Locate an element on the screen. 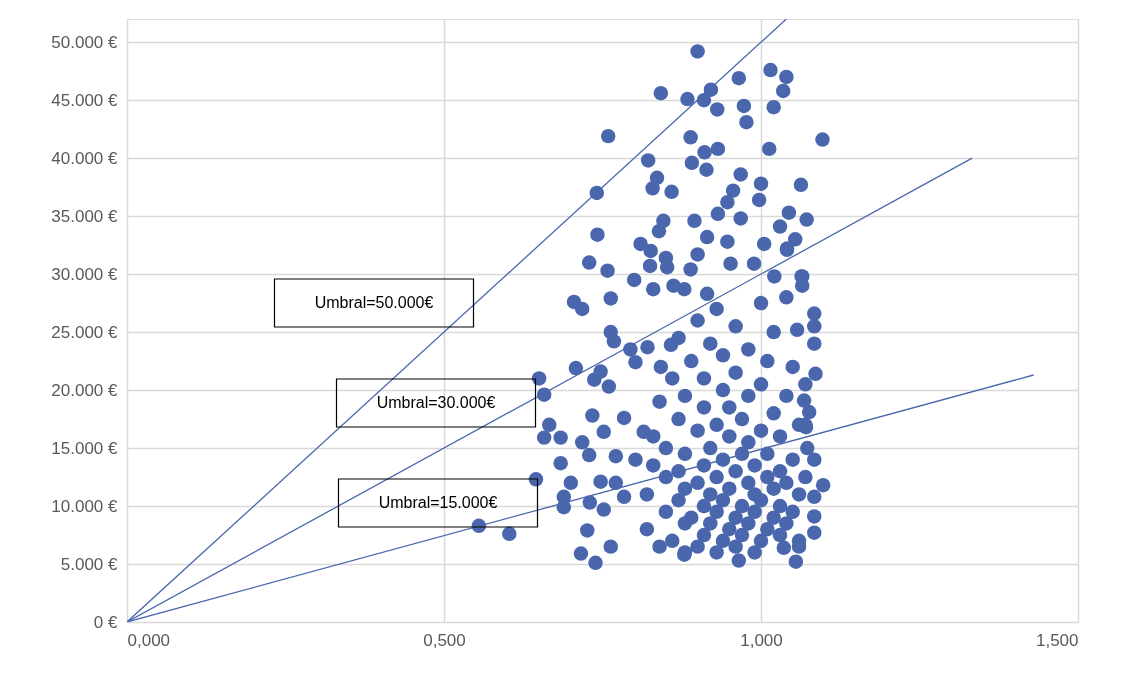 Image resolution: width=1130 pixels, height=677 pixels. y-tick-label: 15.000 € is located at coordinates (85, 448).